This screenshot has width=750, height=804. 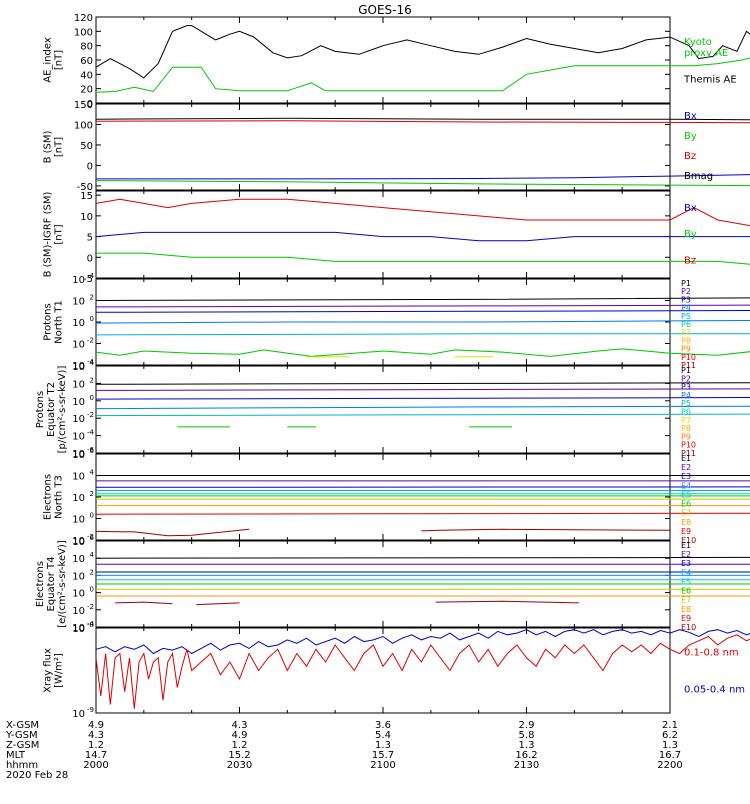 I want to click on y-tick-label: 20, so click(x=86, y=90).